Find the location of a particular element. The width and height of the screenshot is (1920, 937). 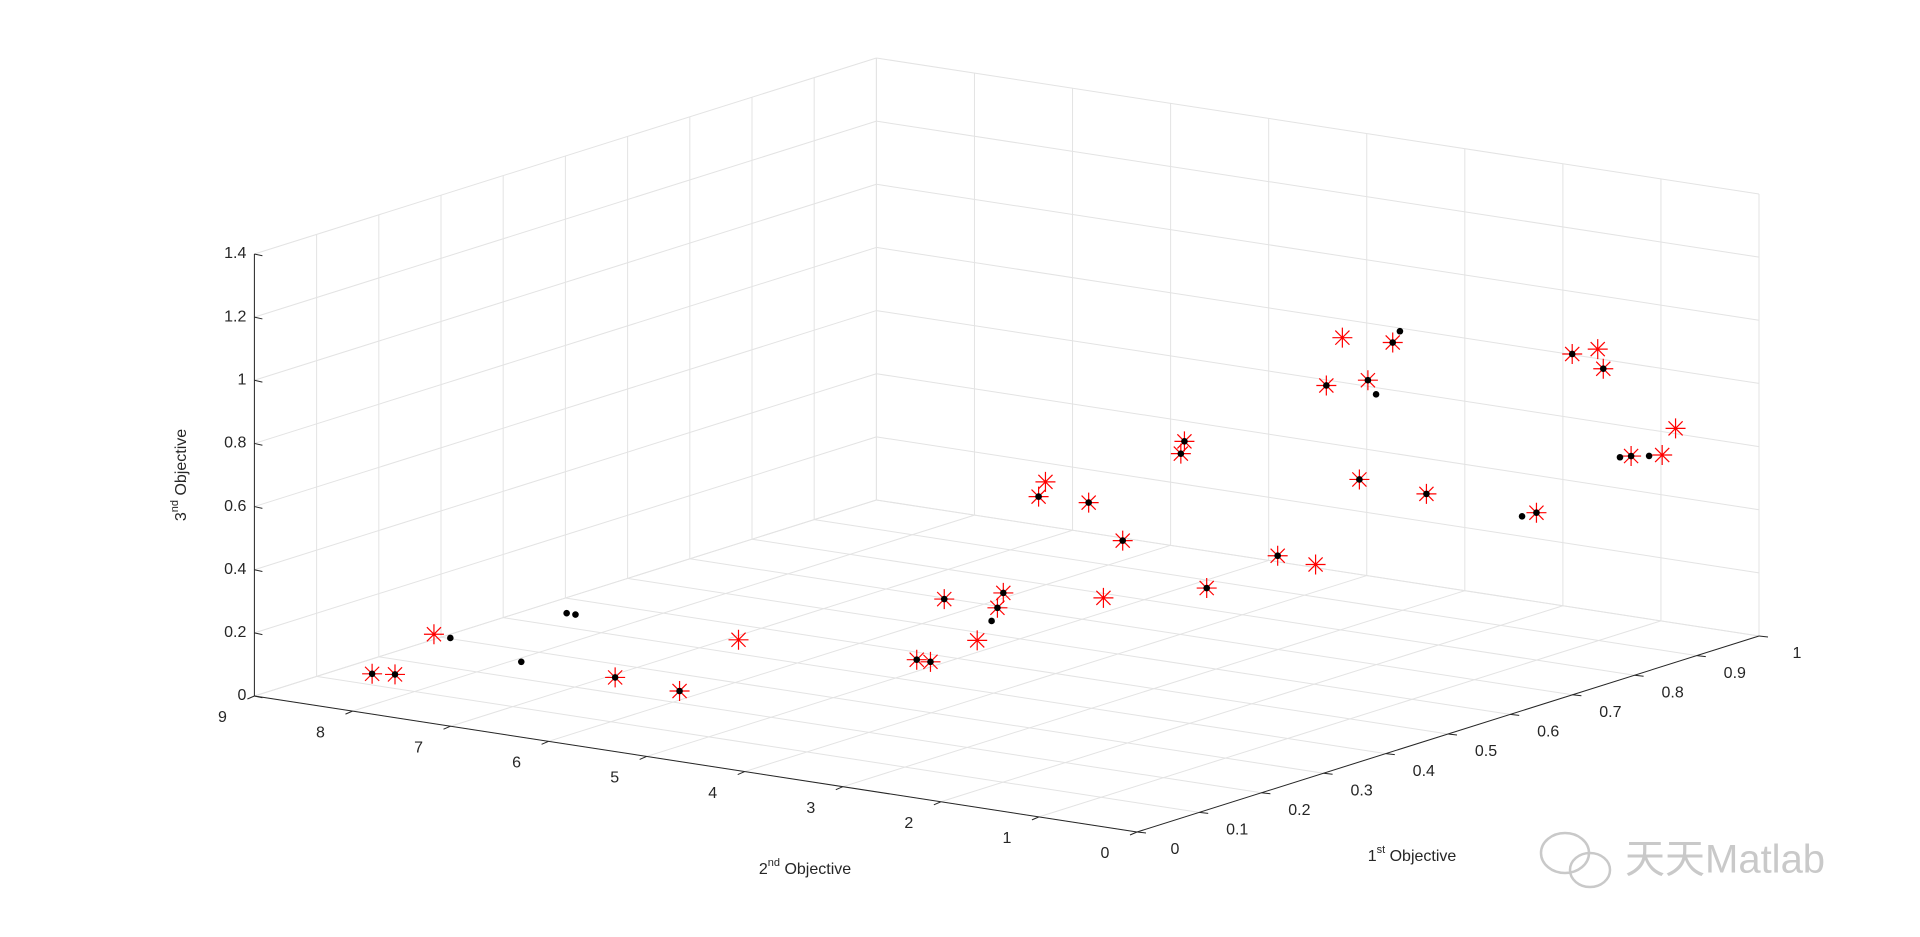

z-tick-label: 0.8 is located at coordinates (235, 443).